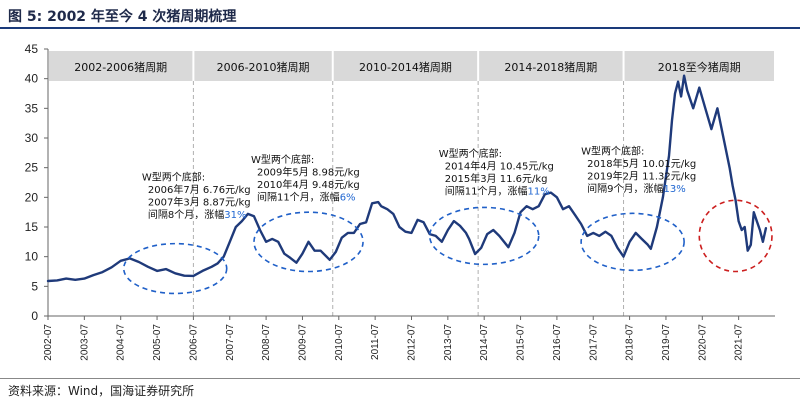 The height and width of the screenshot is (405, 800). I want to click on y-tick-label: 10, so click(32, 257).